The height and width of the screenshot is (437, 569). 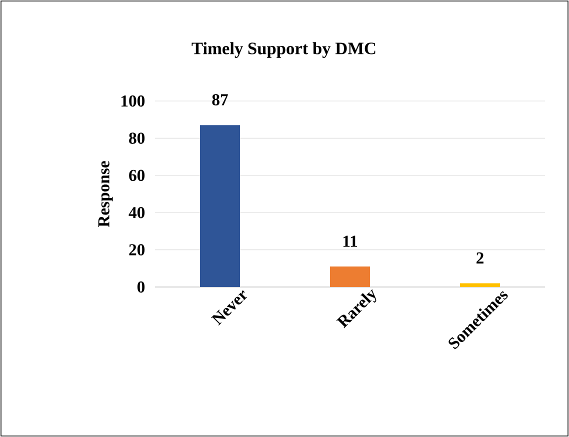 I want to click on y-axis-title: Response, so click(x=105, y=194).